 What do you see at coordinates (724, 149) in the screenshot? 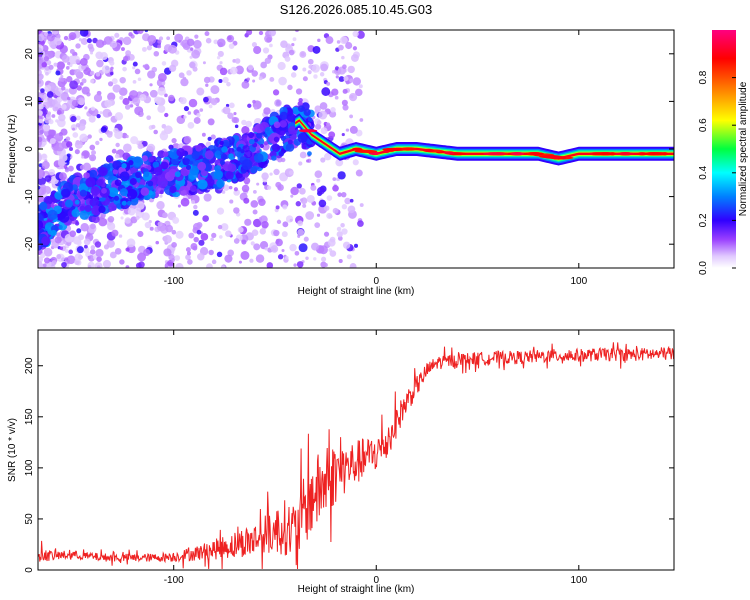
I see `colorbar-scale` at bounding box center [724, 149].